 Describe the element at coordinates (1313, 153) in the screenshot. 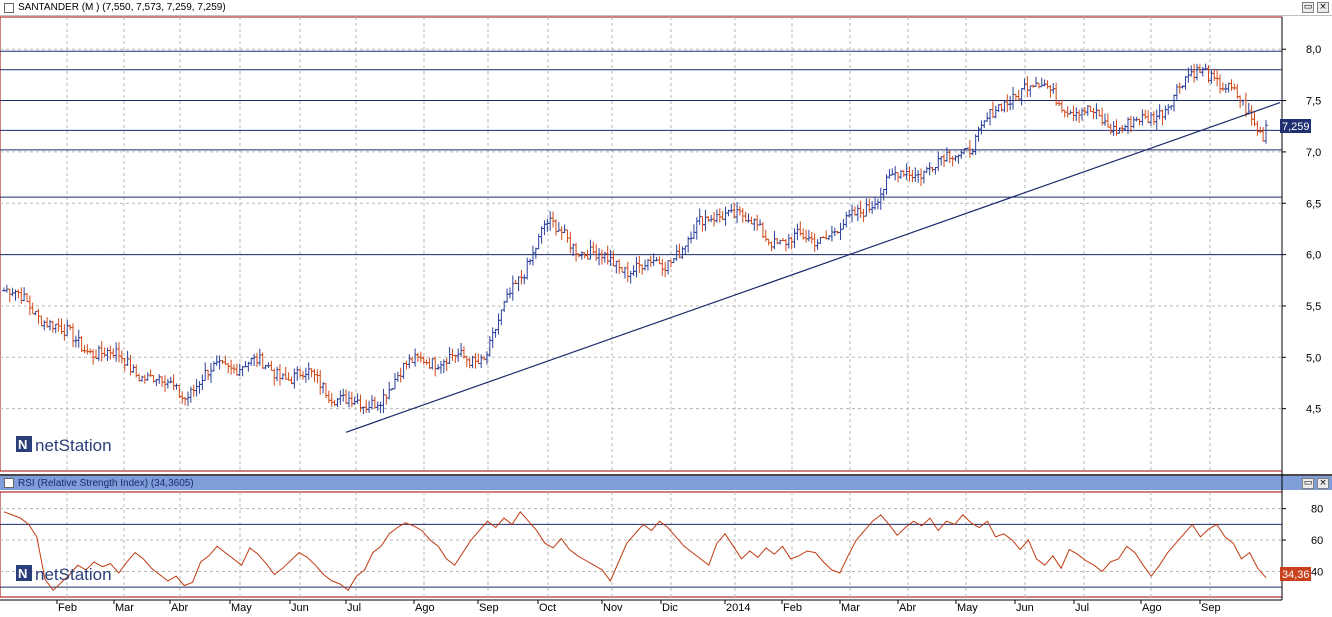

I see `price-tick-label: 7,0` at that location.